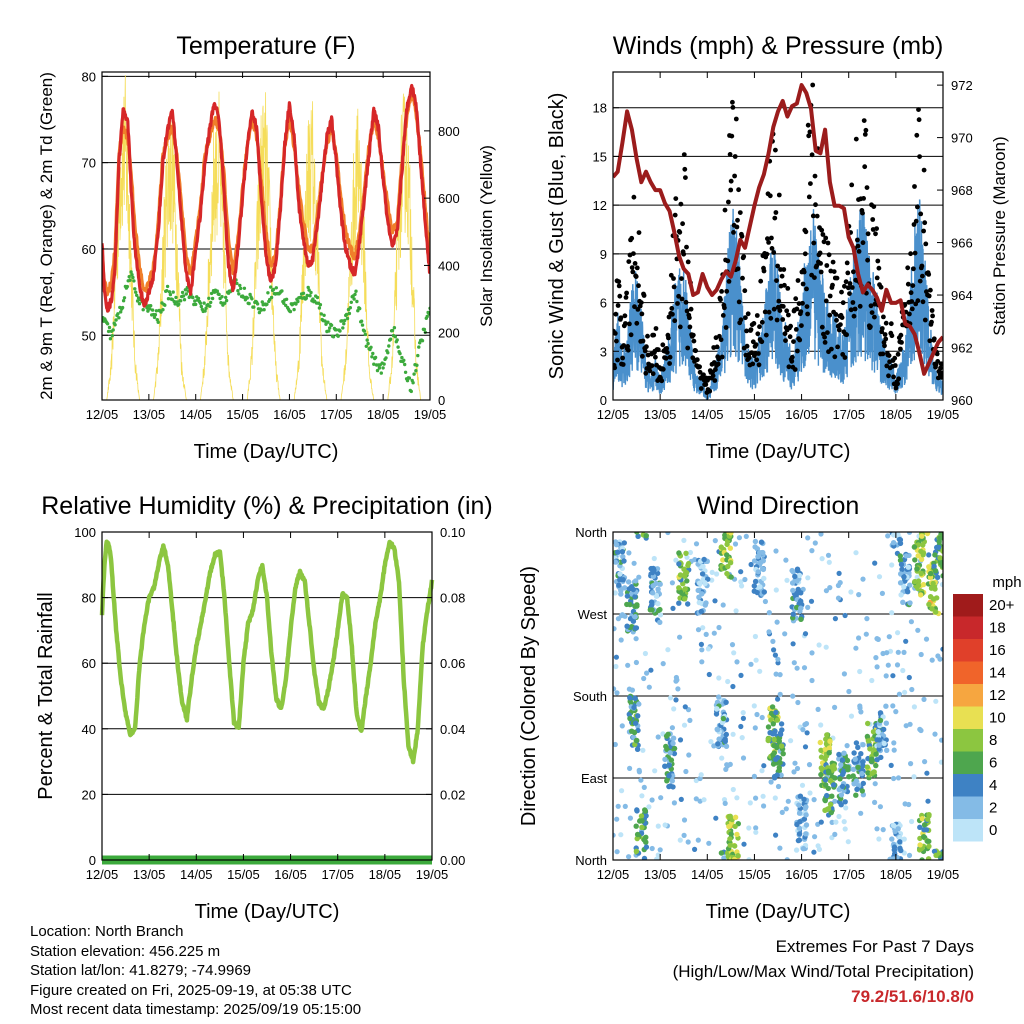 The height and width of the screenshot is (1024, 1024). I want to click on legend-label: 14, so click(997, 673).